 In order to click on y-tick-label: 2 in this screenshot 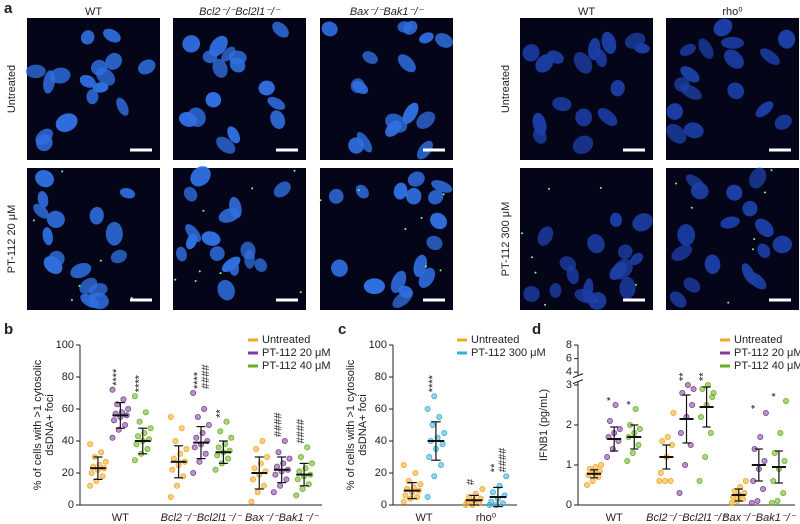, I will do `click(569, 425)`.